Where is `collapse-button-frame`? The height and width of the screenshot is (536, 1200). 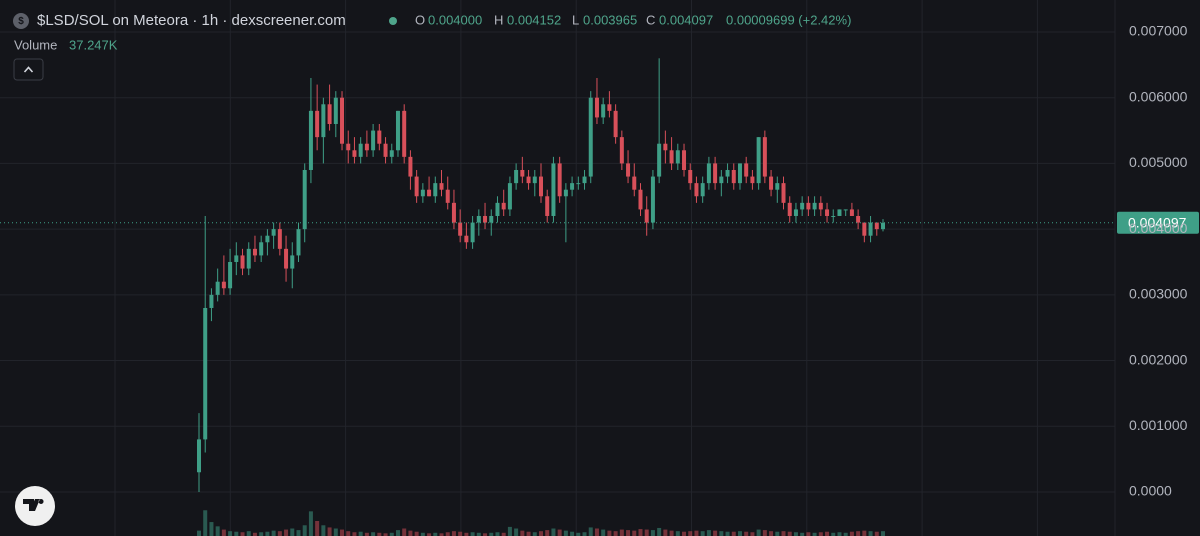
collapse-button-frame is located at coordinates (28, 69).